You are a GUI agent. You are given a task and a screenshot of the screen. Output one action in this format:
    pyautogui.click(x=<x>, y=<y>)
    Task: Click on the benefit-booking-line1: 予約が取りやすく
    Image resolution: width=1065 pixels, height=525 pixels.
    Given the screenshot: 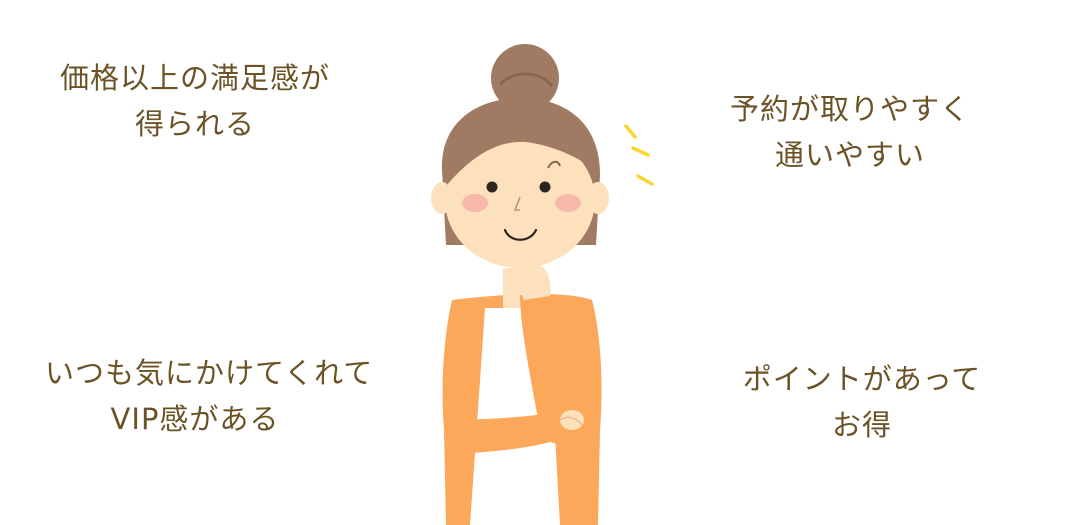 What is the action you would take?
    pyautogui.click(x=849, y=109)
    